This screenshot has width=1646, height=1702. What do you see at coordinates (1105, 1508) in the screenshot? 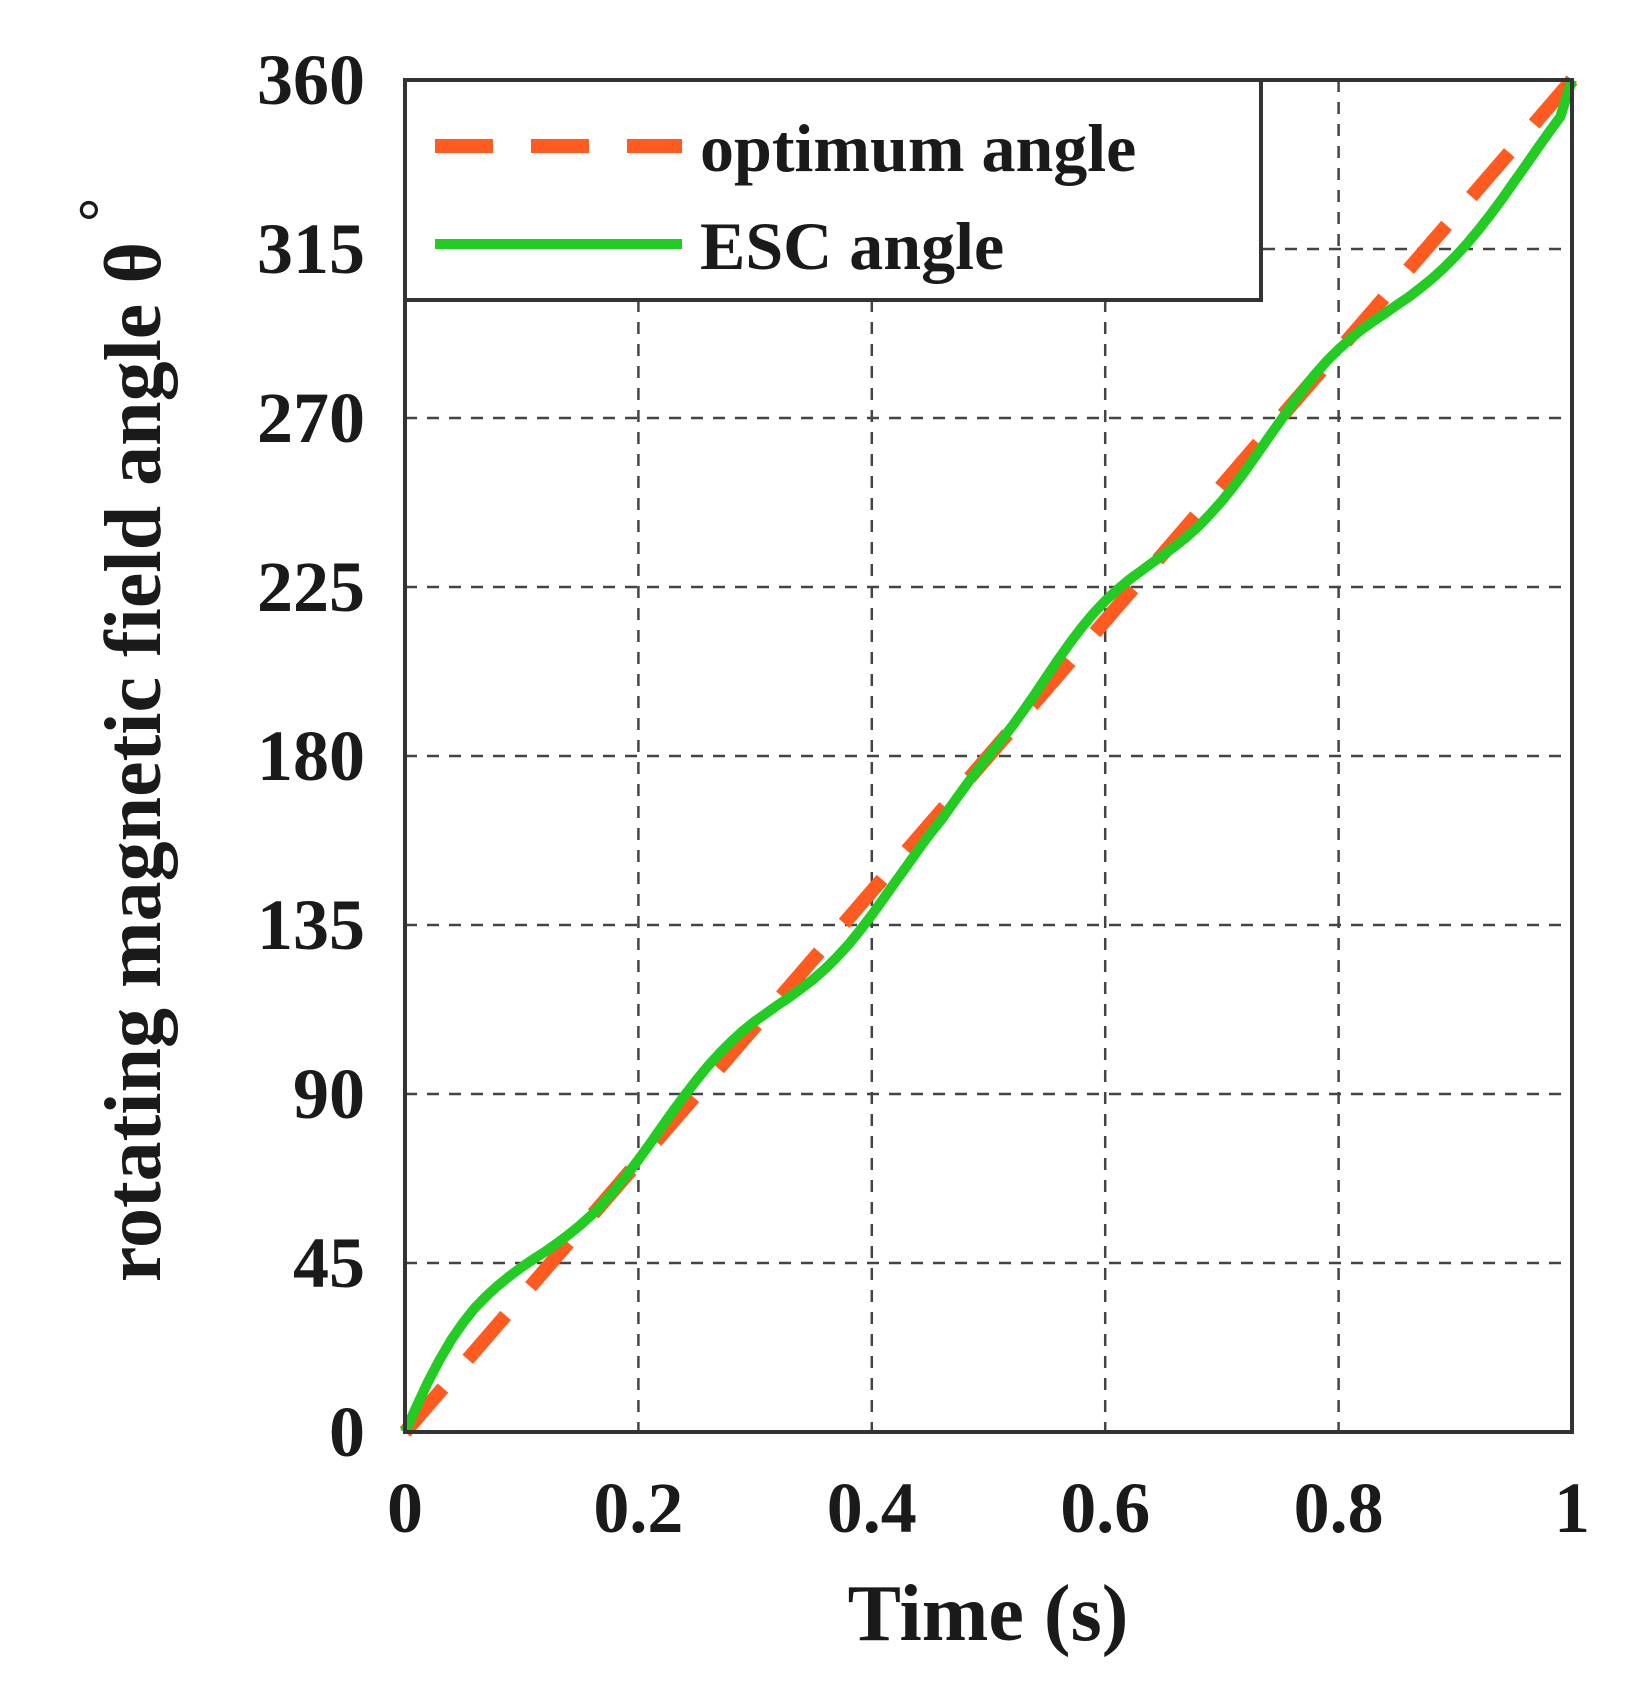
I see `x-tick-label-3: 0.6` at bounding box center [1105, 1508].